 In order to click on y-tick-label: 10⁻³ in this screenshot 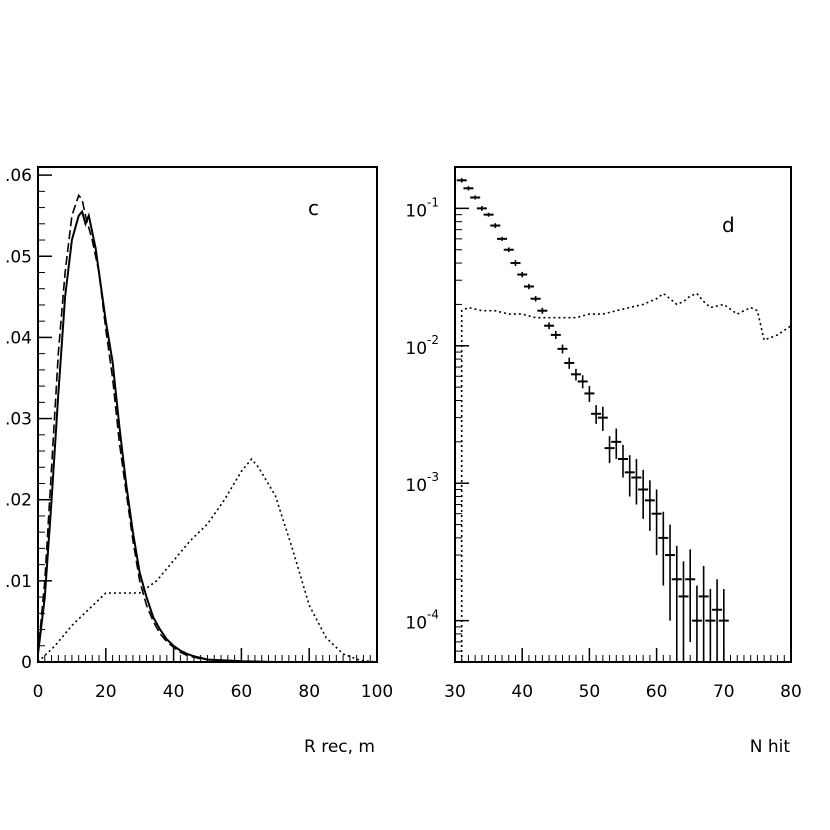, I will do `click(422, 483)`.